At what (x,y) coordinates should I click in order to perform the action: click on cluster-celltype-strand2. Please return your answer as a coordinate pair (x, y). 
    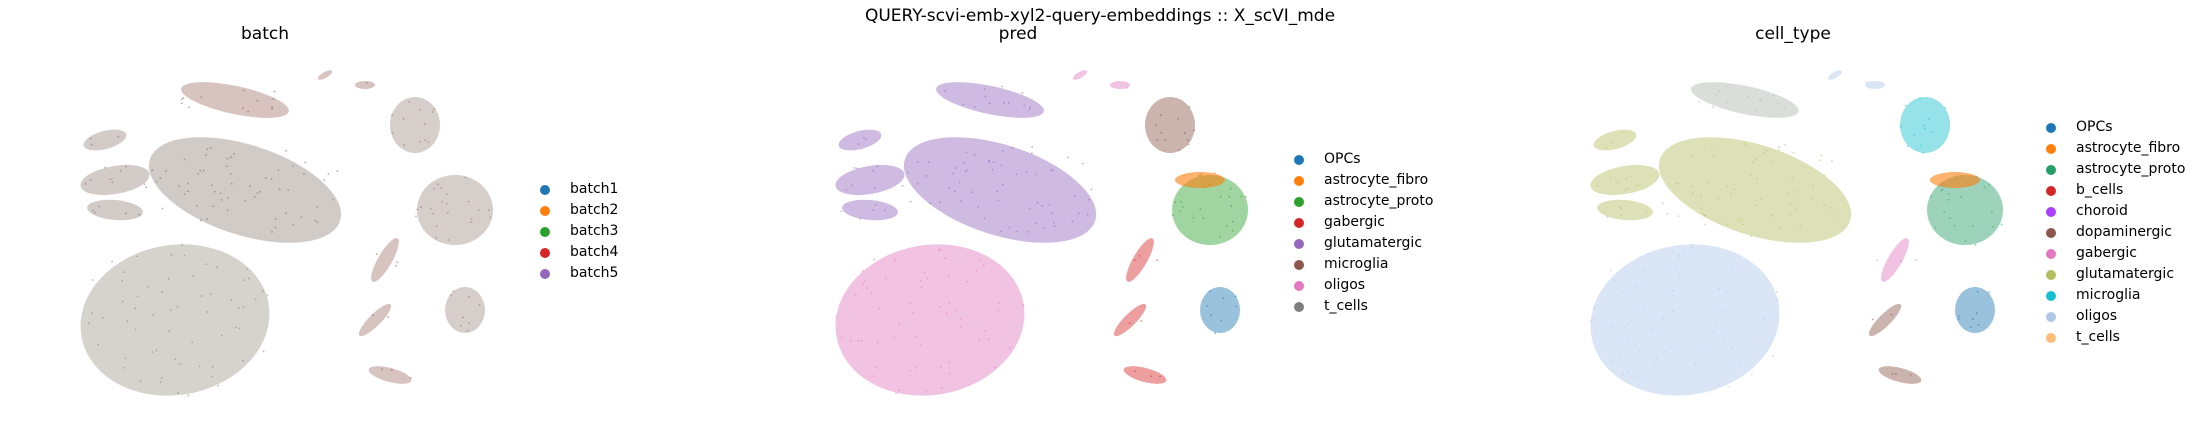
    Looking at the image, I should click on (1885, 320).